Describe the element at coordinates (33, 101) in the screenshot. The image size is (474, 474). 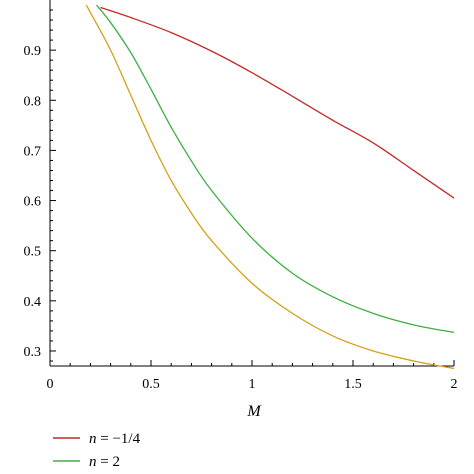
I see `y-tick-label: 0.8` at that location.